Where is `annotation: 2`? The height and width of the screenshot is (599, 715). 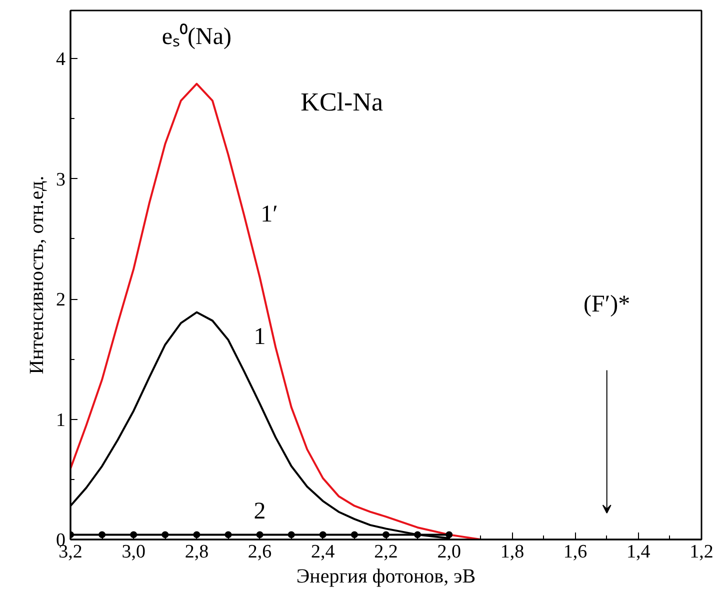 annotation: 2 is located at coordinates (260, 511).